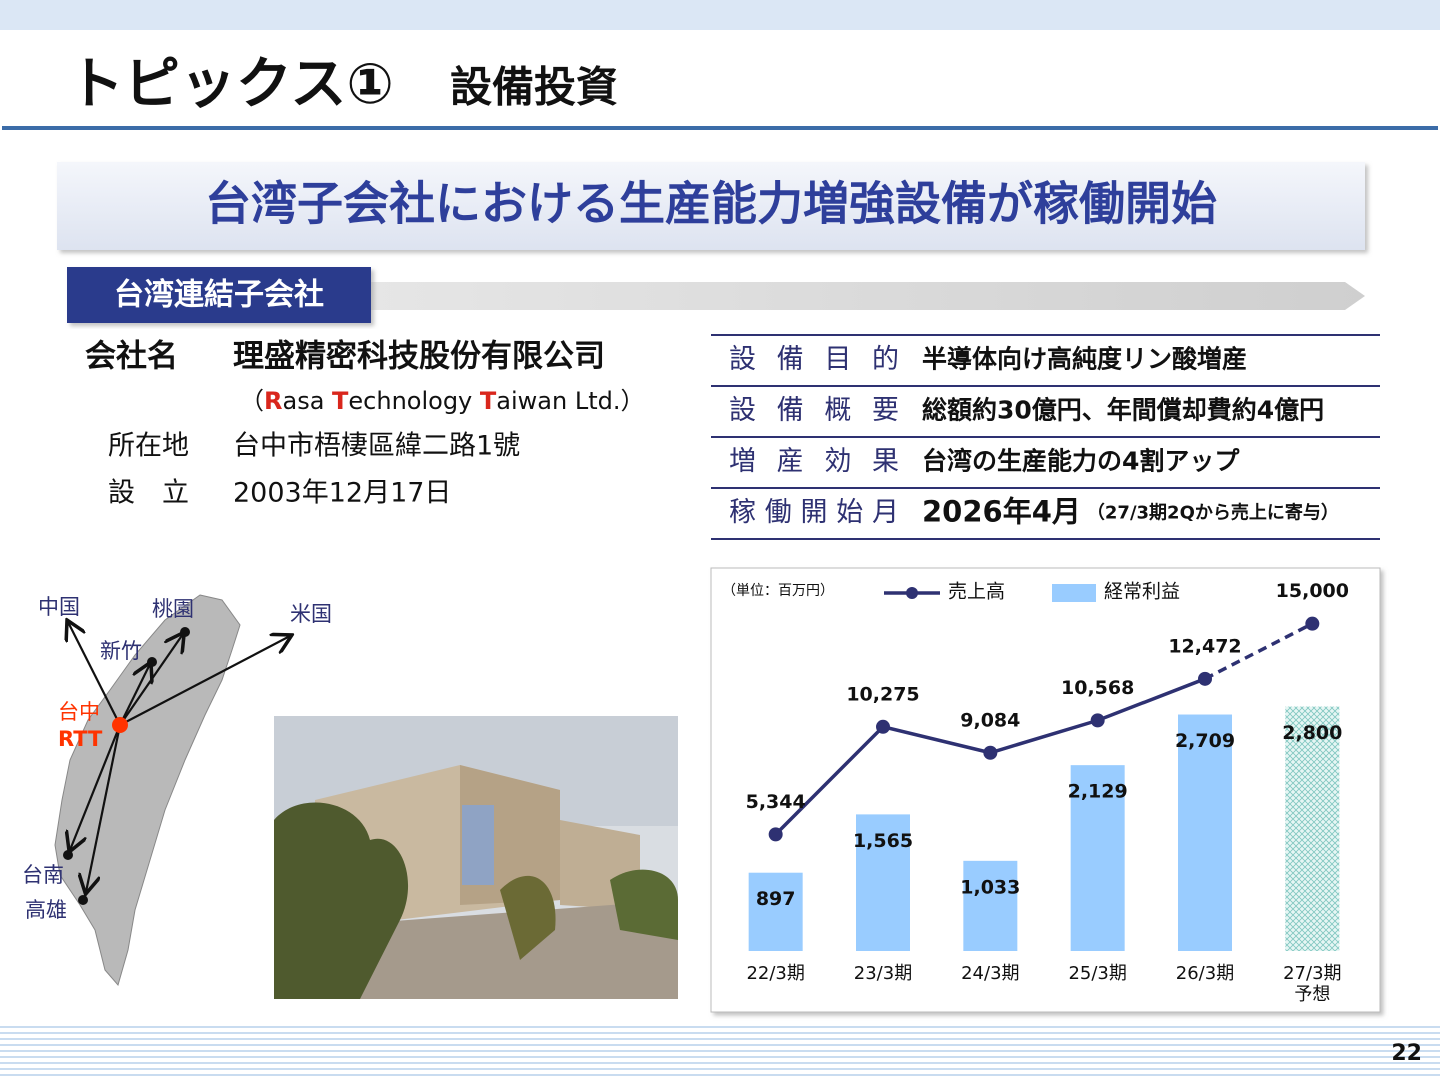 The image size is (1440, 1080). Describe the element at coordinates (1312, 733) in the screenshot. I see `bar-value-label: 2,800` at that location.